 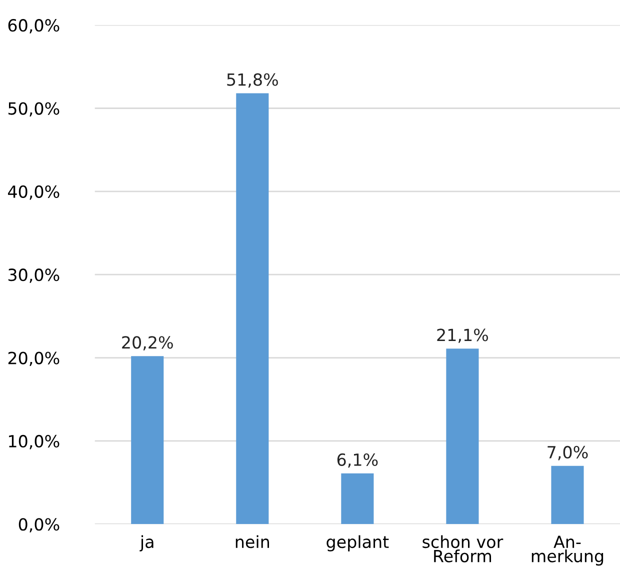 I want to click on data-label: 20,2%, so click(x=147, y=343).